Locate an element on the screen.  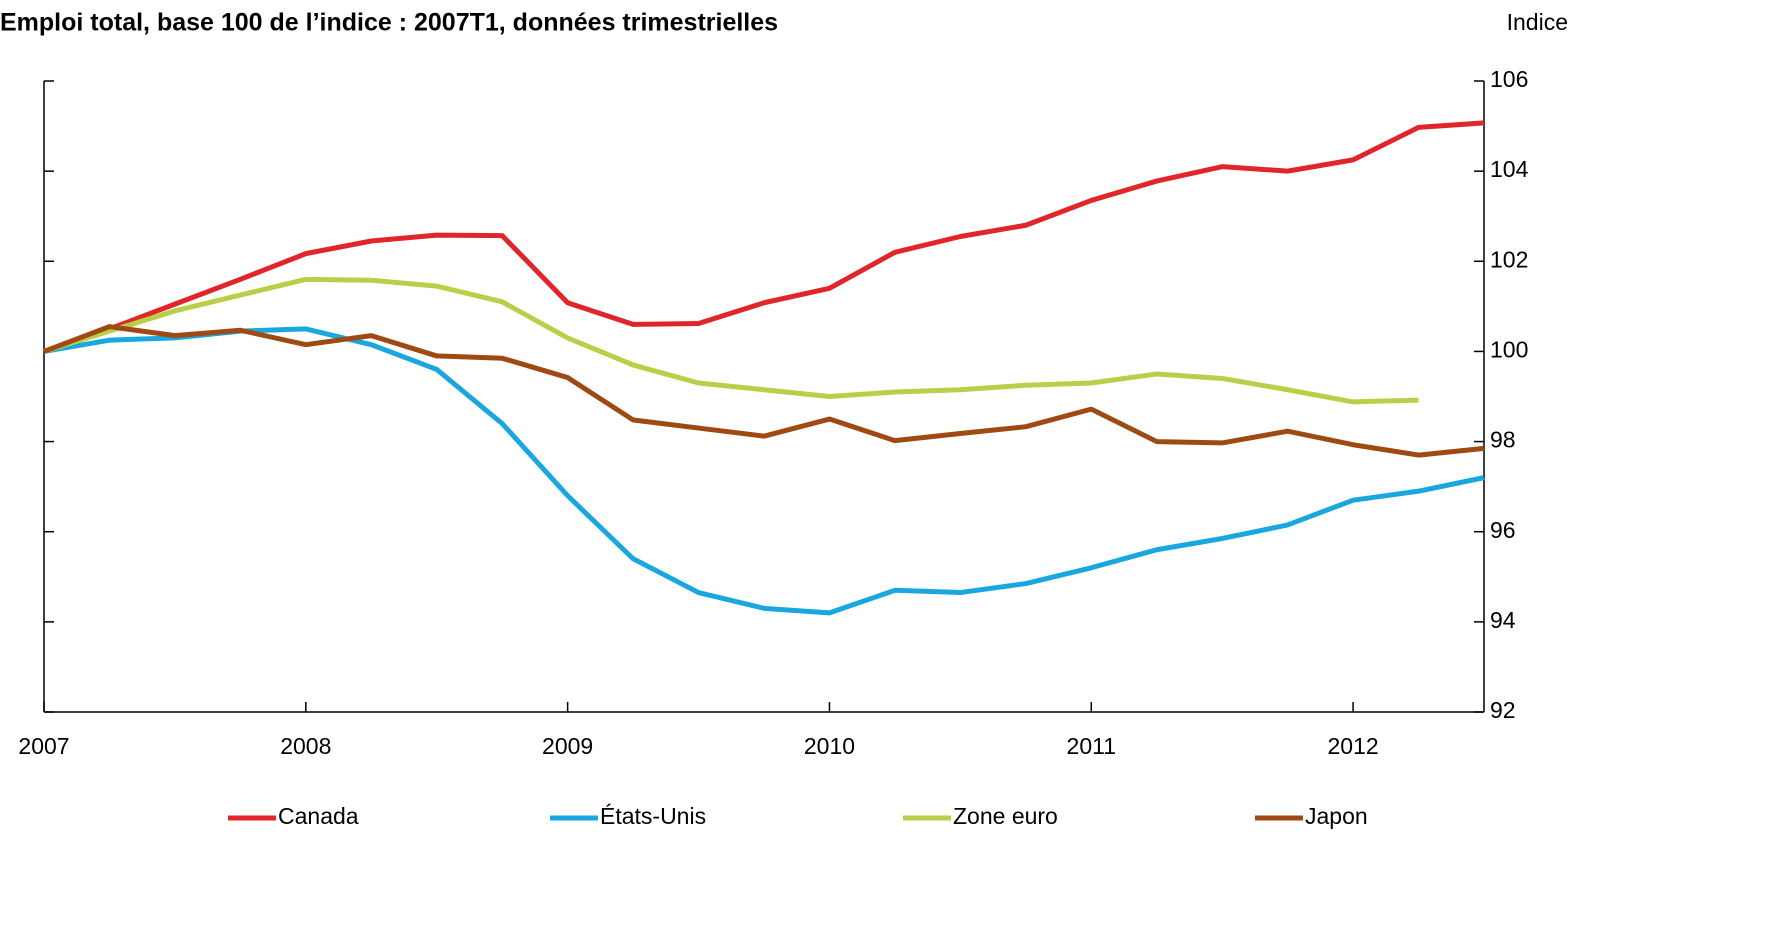
y-tick-label: 96 is located at coordinates (1503, 530).